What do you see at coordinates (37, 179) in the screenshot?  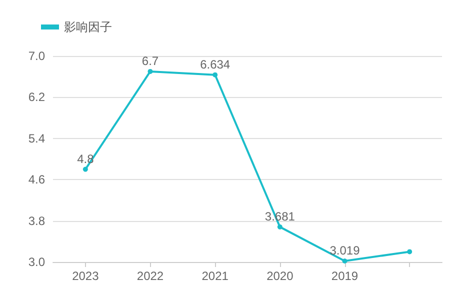 I see `y-tick-label: 4.6` at bounding box center [37, 179].